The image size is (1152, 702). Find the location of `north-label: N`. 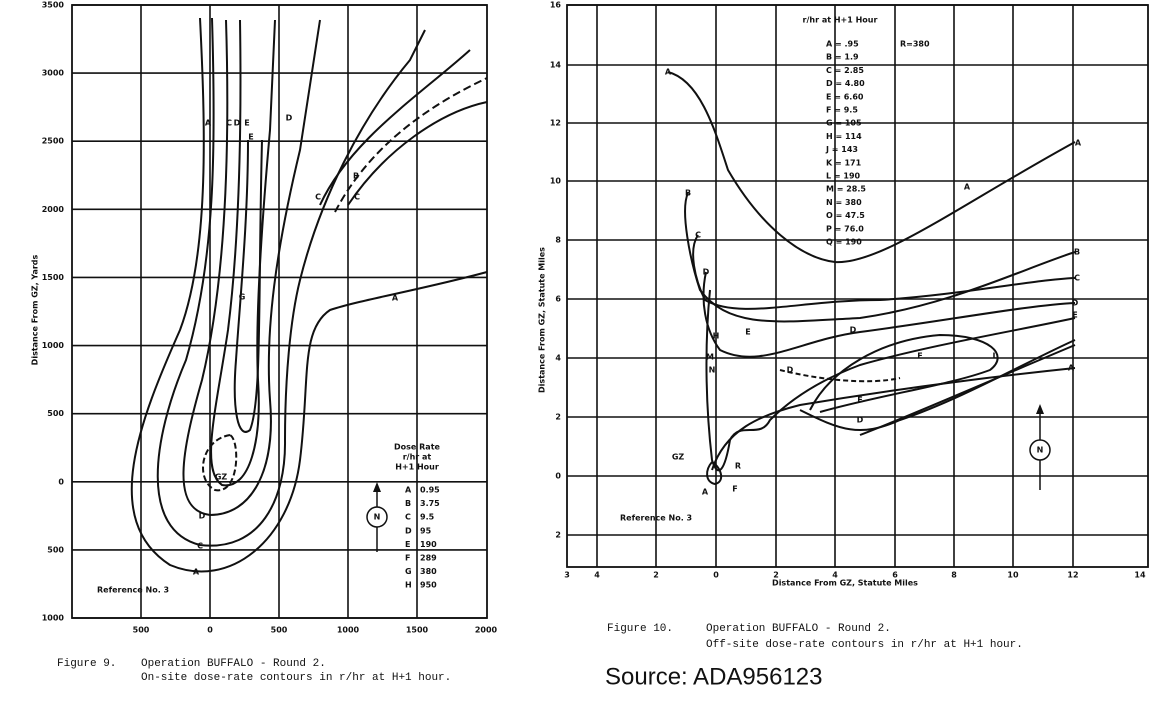

north-label: N is located at coordinates (1040, 450).